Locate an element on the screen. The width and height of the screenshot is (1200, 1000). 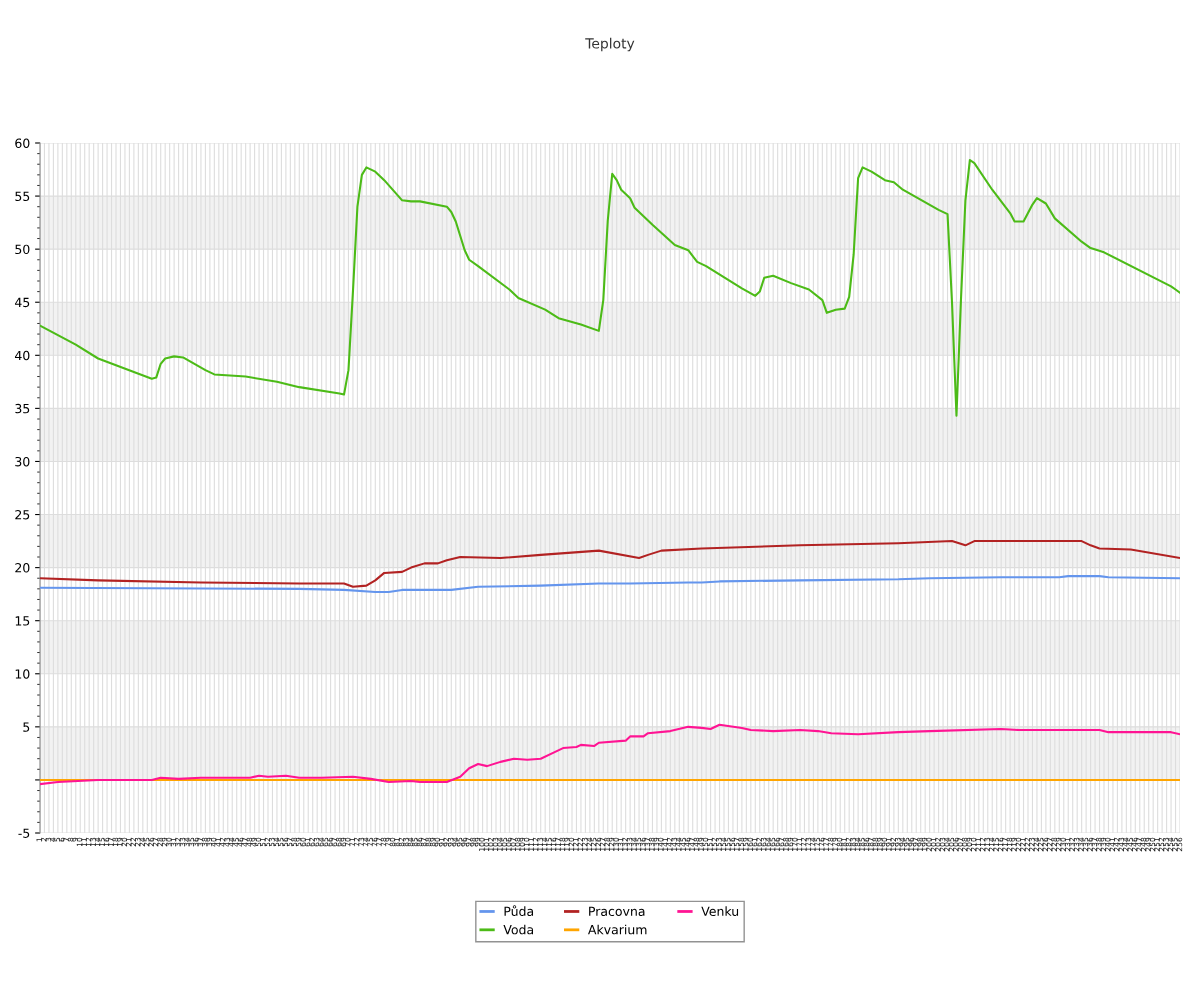
y-tick-label: 55 is located at coordinates (22, 196).